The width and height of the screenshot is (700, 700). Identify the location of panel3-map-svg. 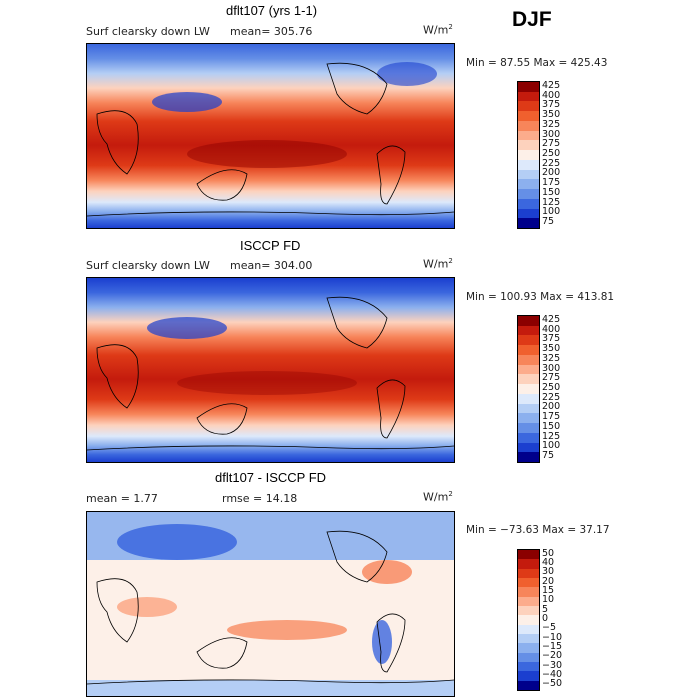
(270, 604).